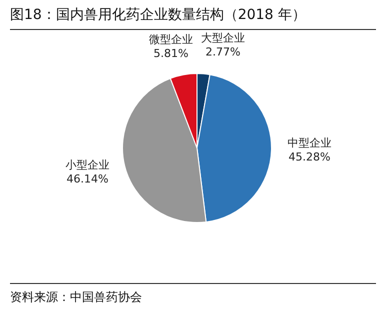 This screenshot has width=381, height=321. Describe the element at coordinates (158, 15) in the screenshot. I see `chart-title: 图18：国内兽用化药企业数量结构（2018 年）` at that location.